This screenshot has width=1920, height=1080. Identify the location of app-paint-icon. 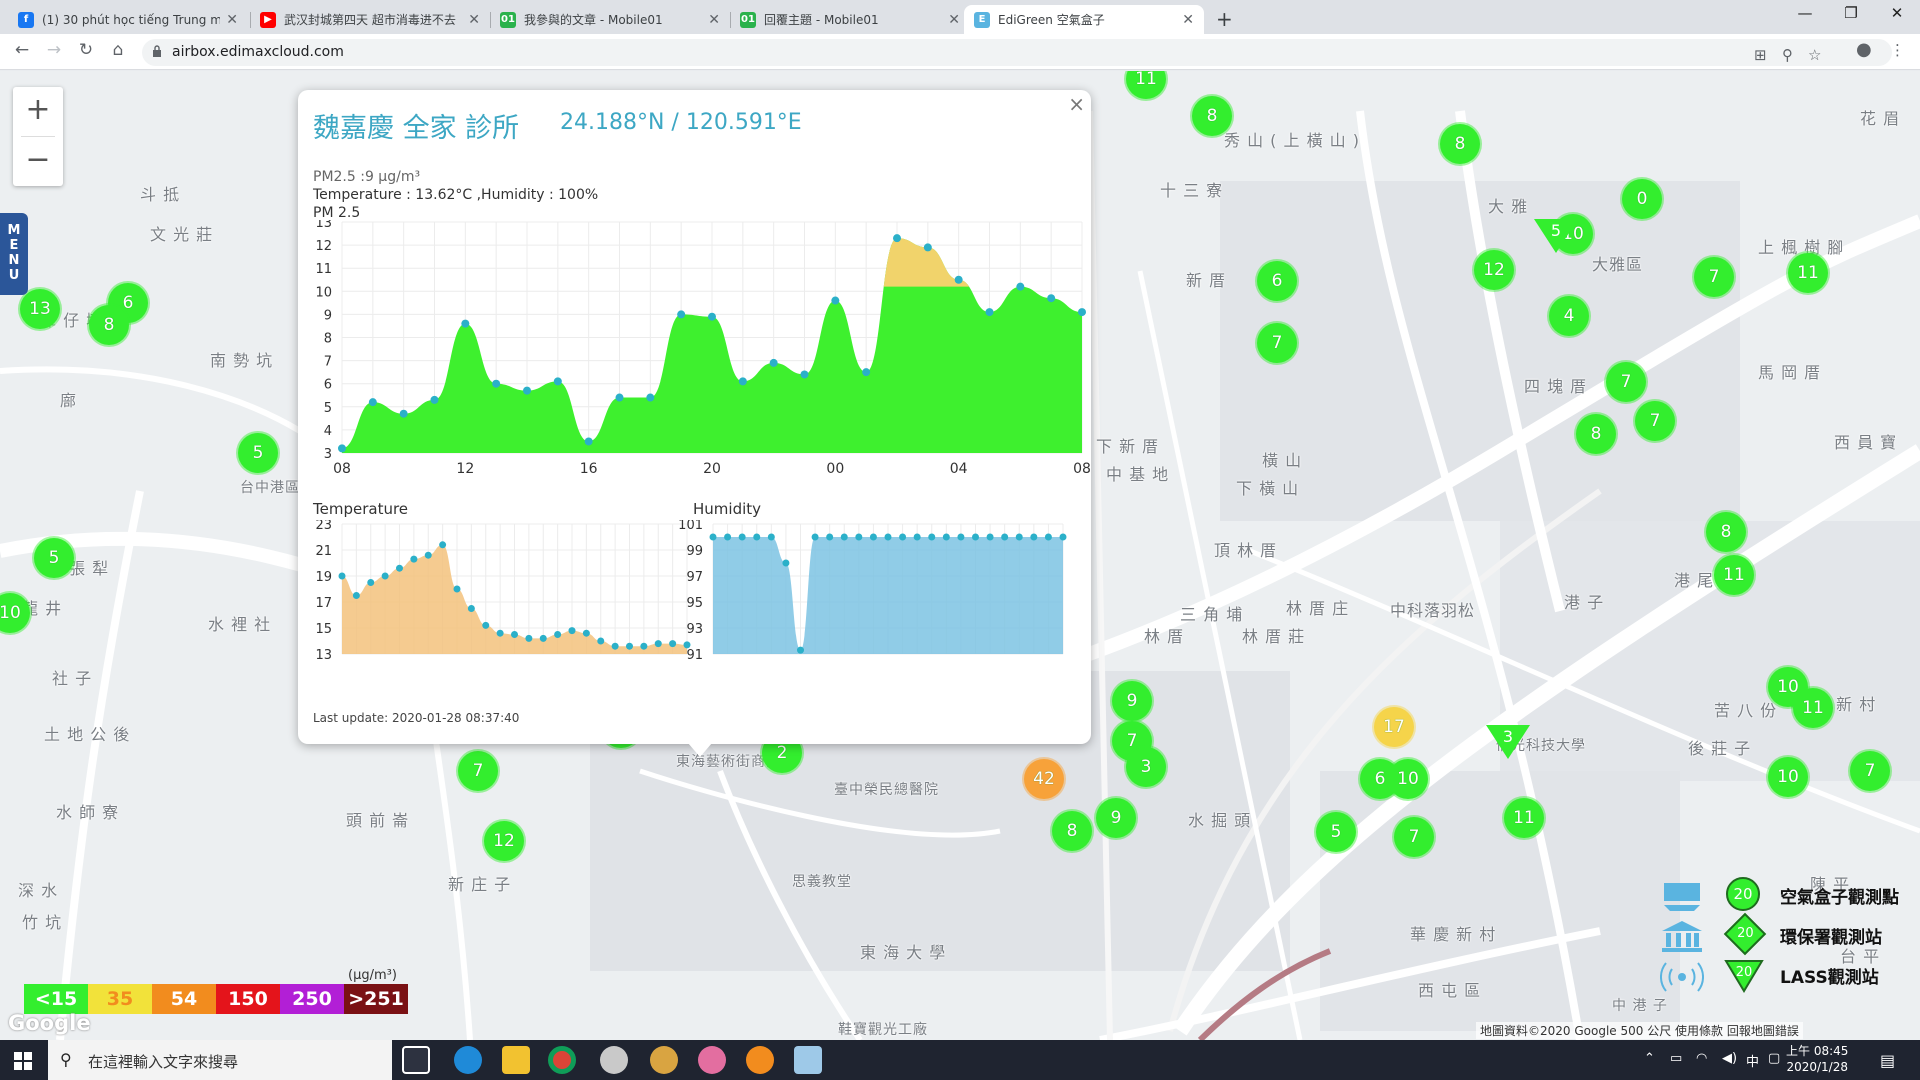
(712, 1060).